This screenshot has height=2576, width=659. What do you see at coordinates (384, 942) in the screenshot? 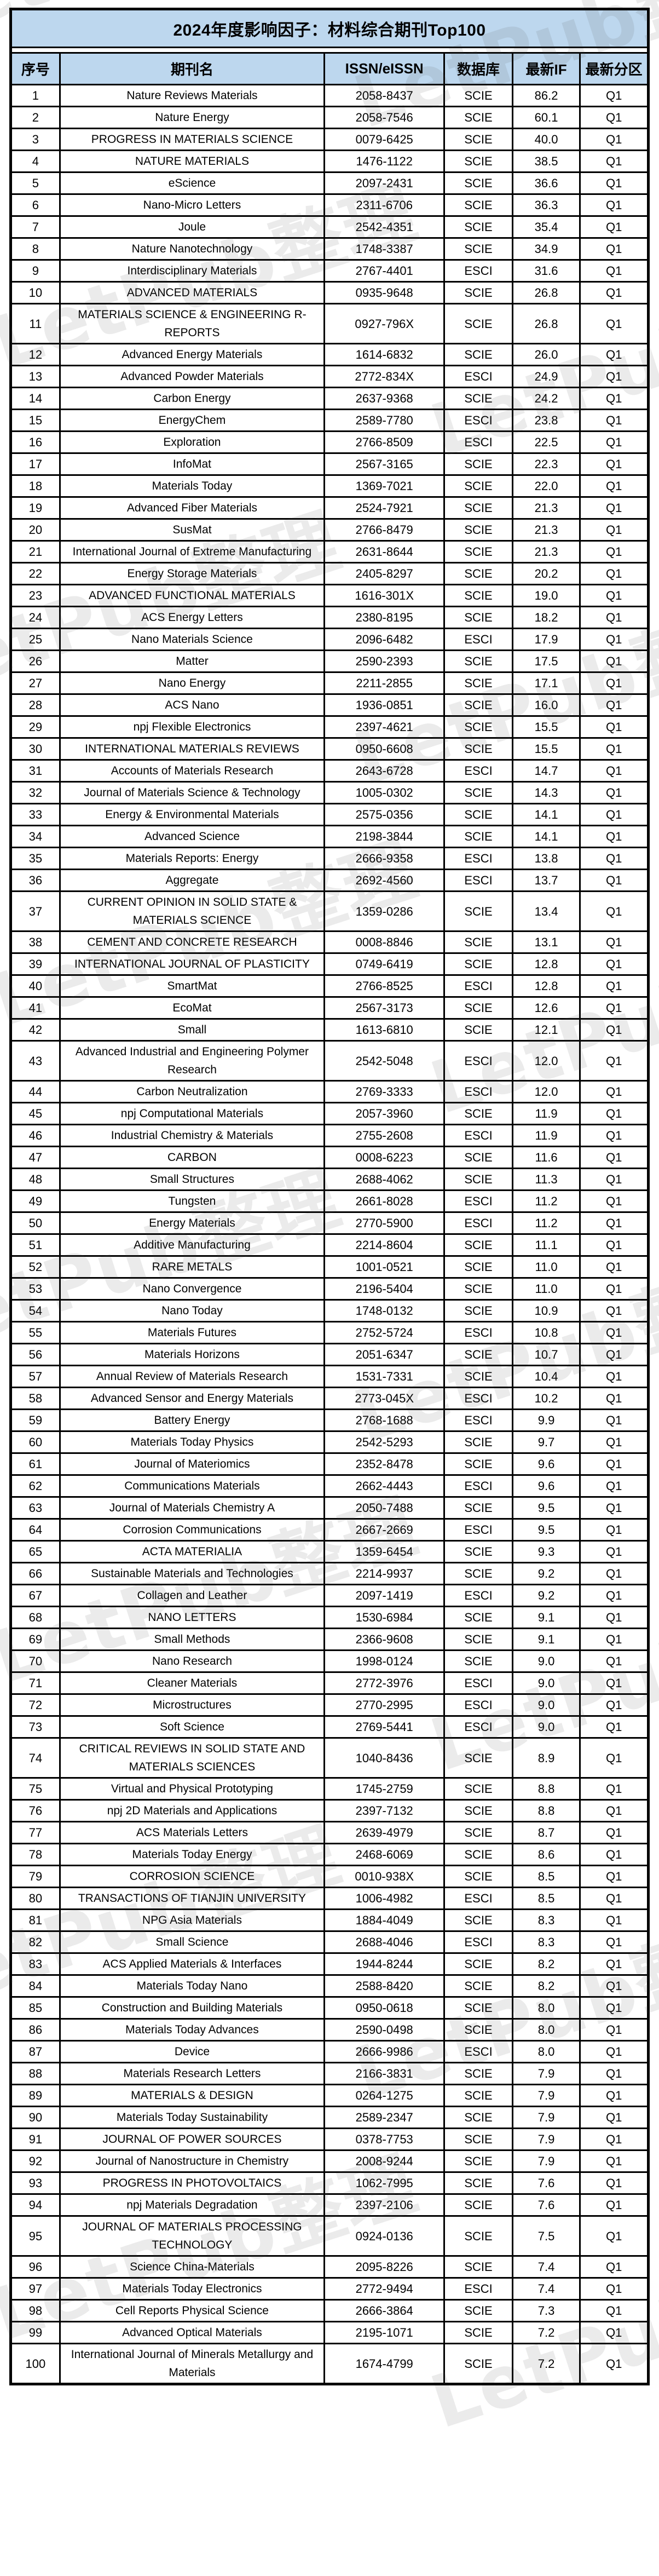
I see `cell-issn: 0008-8846` at bounding box center [384, 942].